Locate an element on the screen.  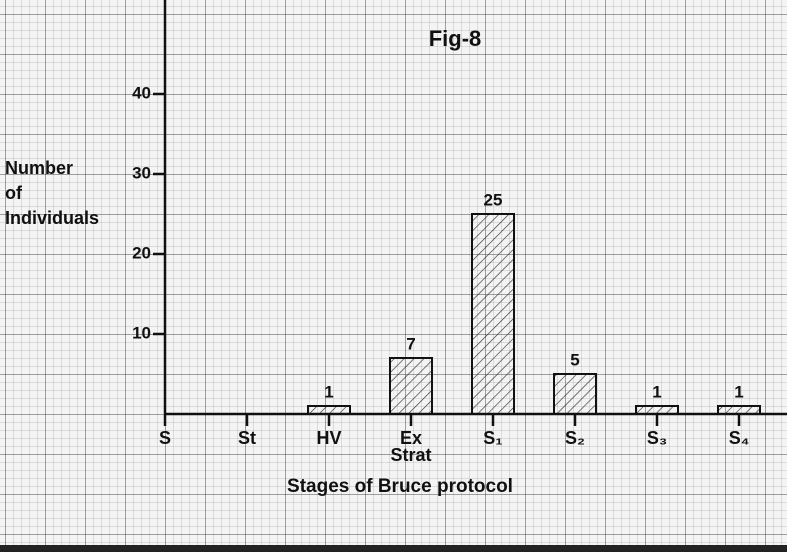
x-tick-label: S₁ is located at coordinates (493, 438).